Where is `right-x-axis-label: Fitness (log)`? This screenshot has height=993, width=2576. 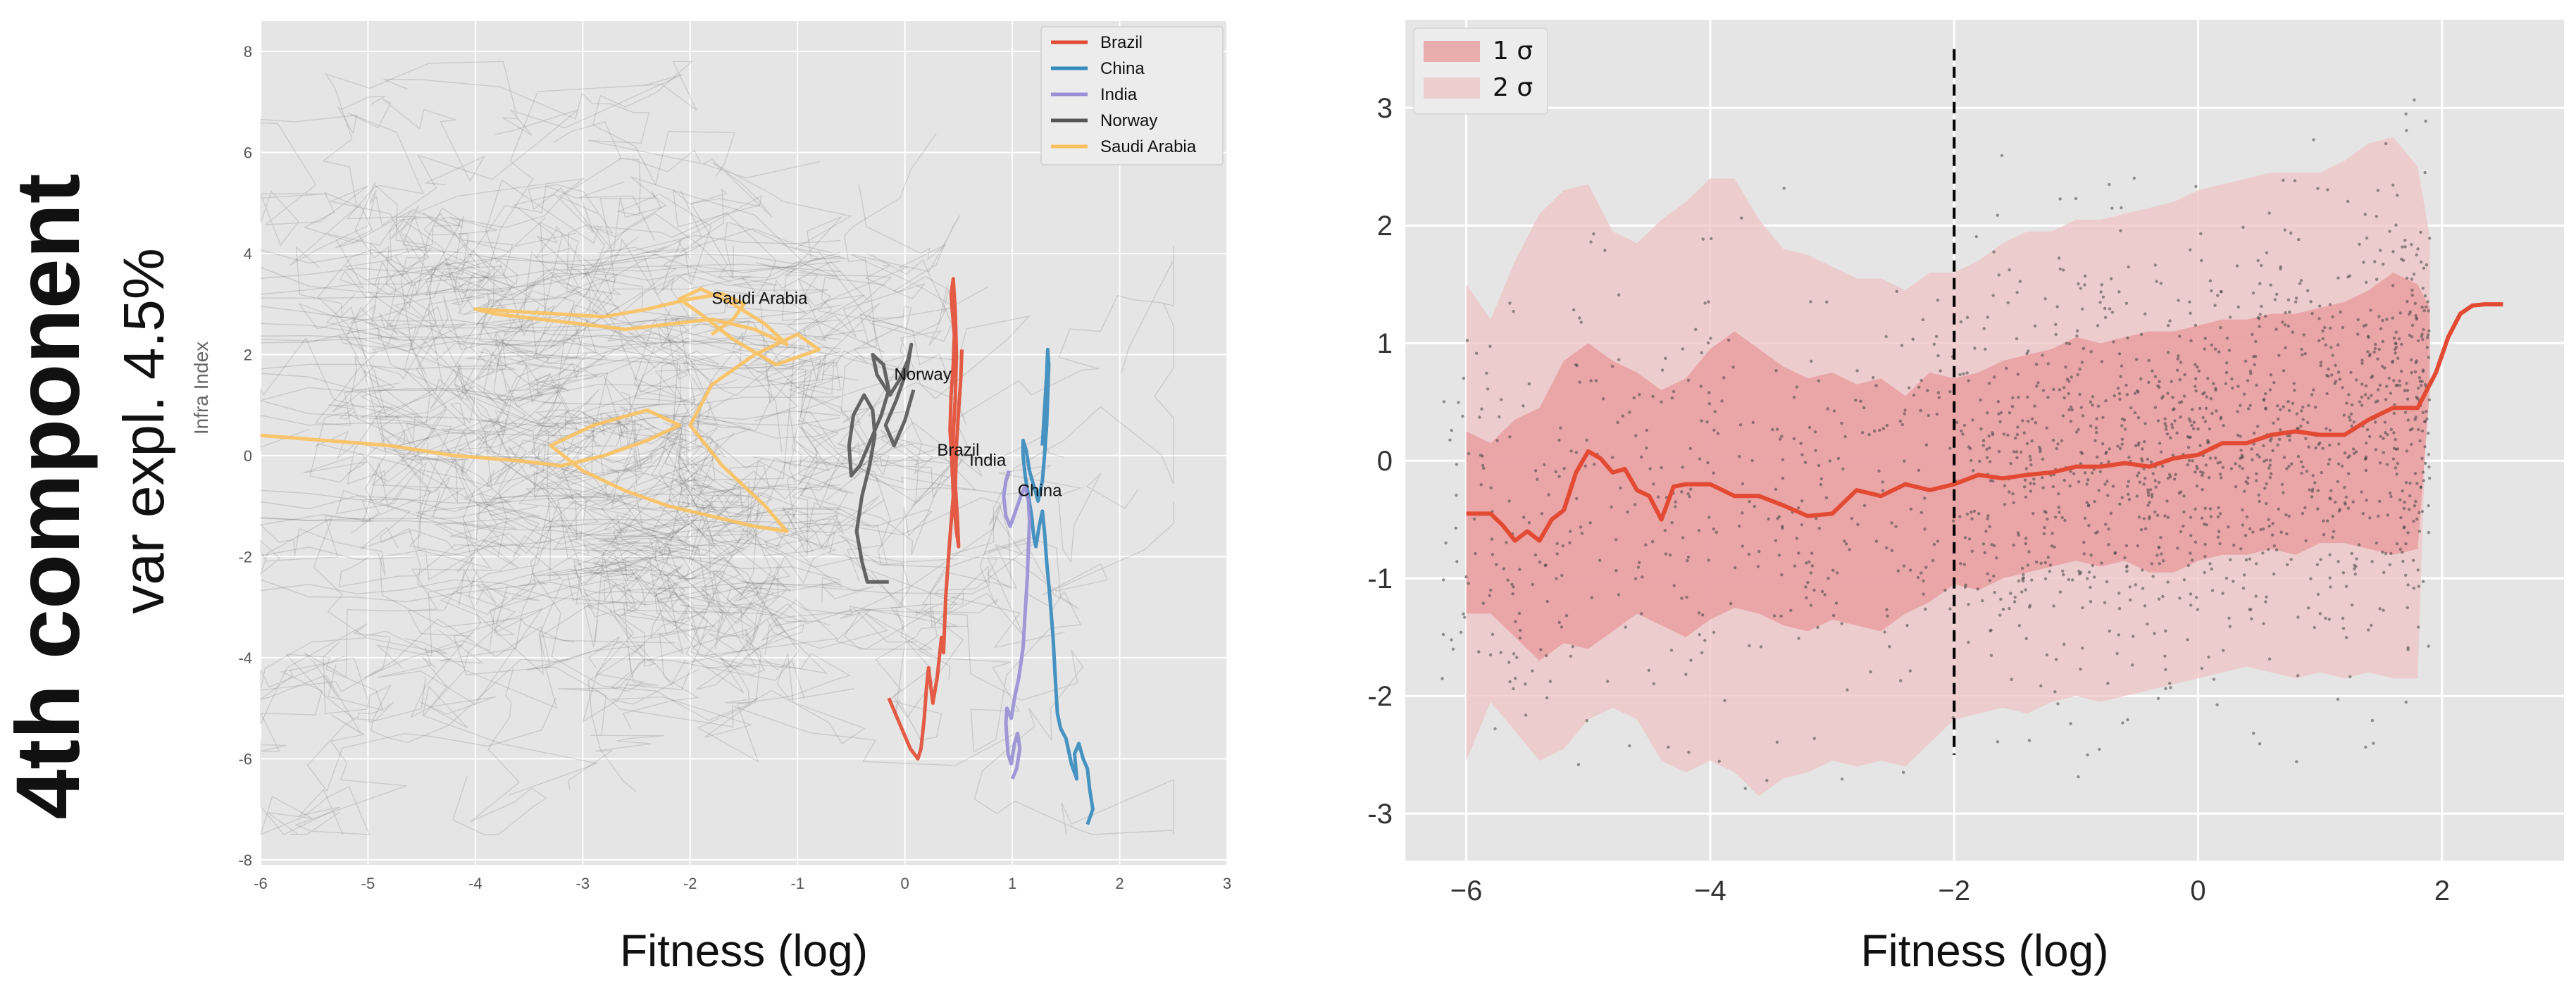
right-x-axis-label: Fitness (log) is located at coordinates (1984, 950).